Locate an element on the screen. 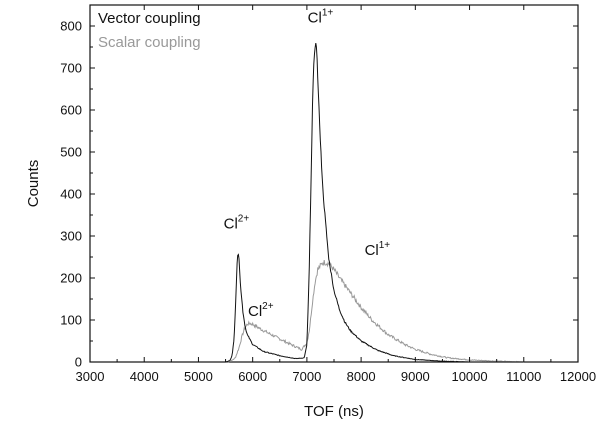  x-tick-label: 8000 is located at coordinates (361, 376).